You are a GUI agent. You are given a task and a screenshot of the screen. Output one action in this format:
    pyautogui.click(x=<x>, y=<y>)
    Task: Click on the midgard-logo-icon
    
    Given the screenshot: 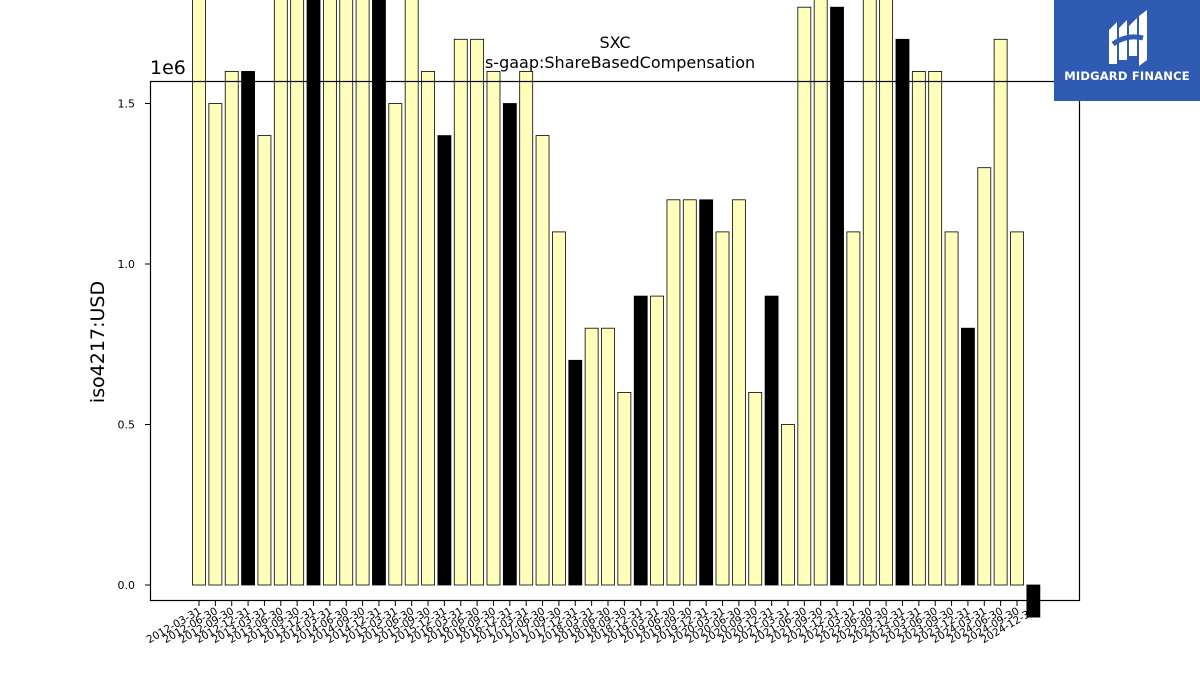 What is the action you would take?
    pyautogui.click(x=1128, y=38)
    